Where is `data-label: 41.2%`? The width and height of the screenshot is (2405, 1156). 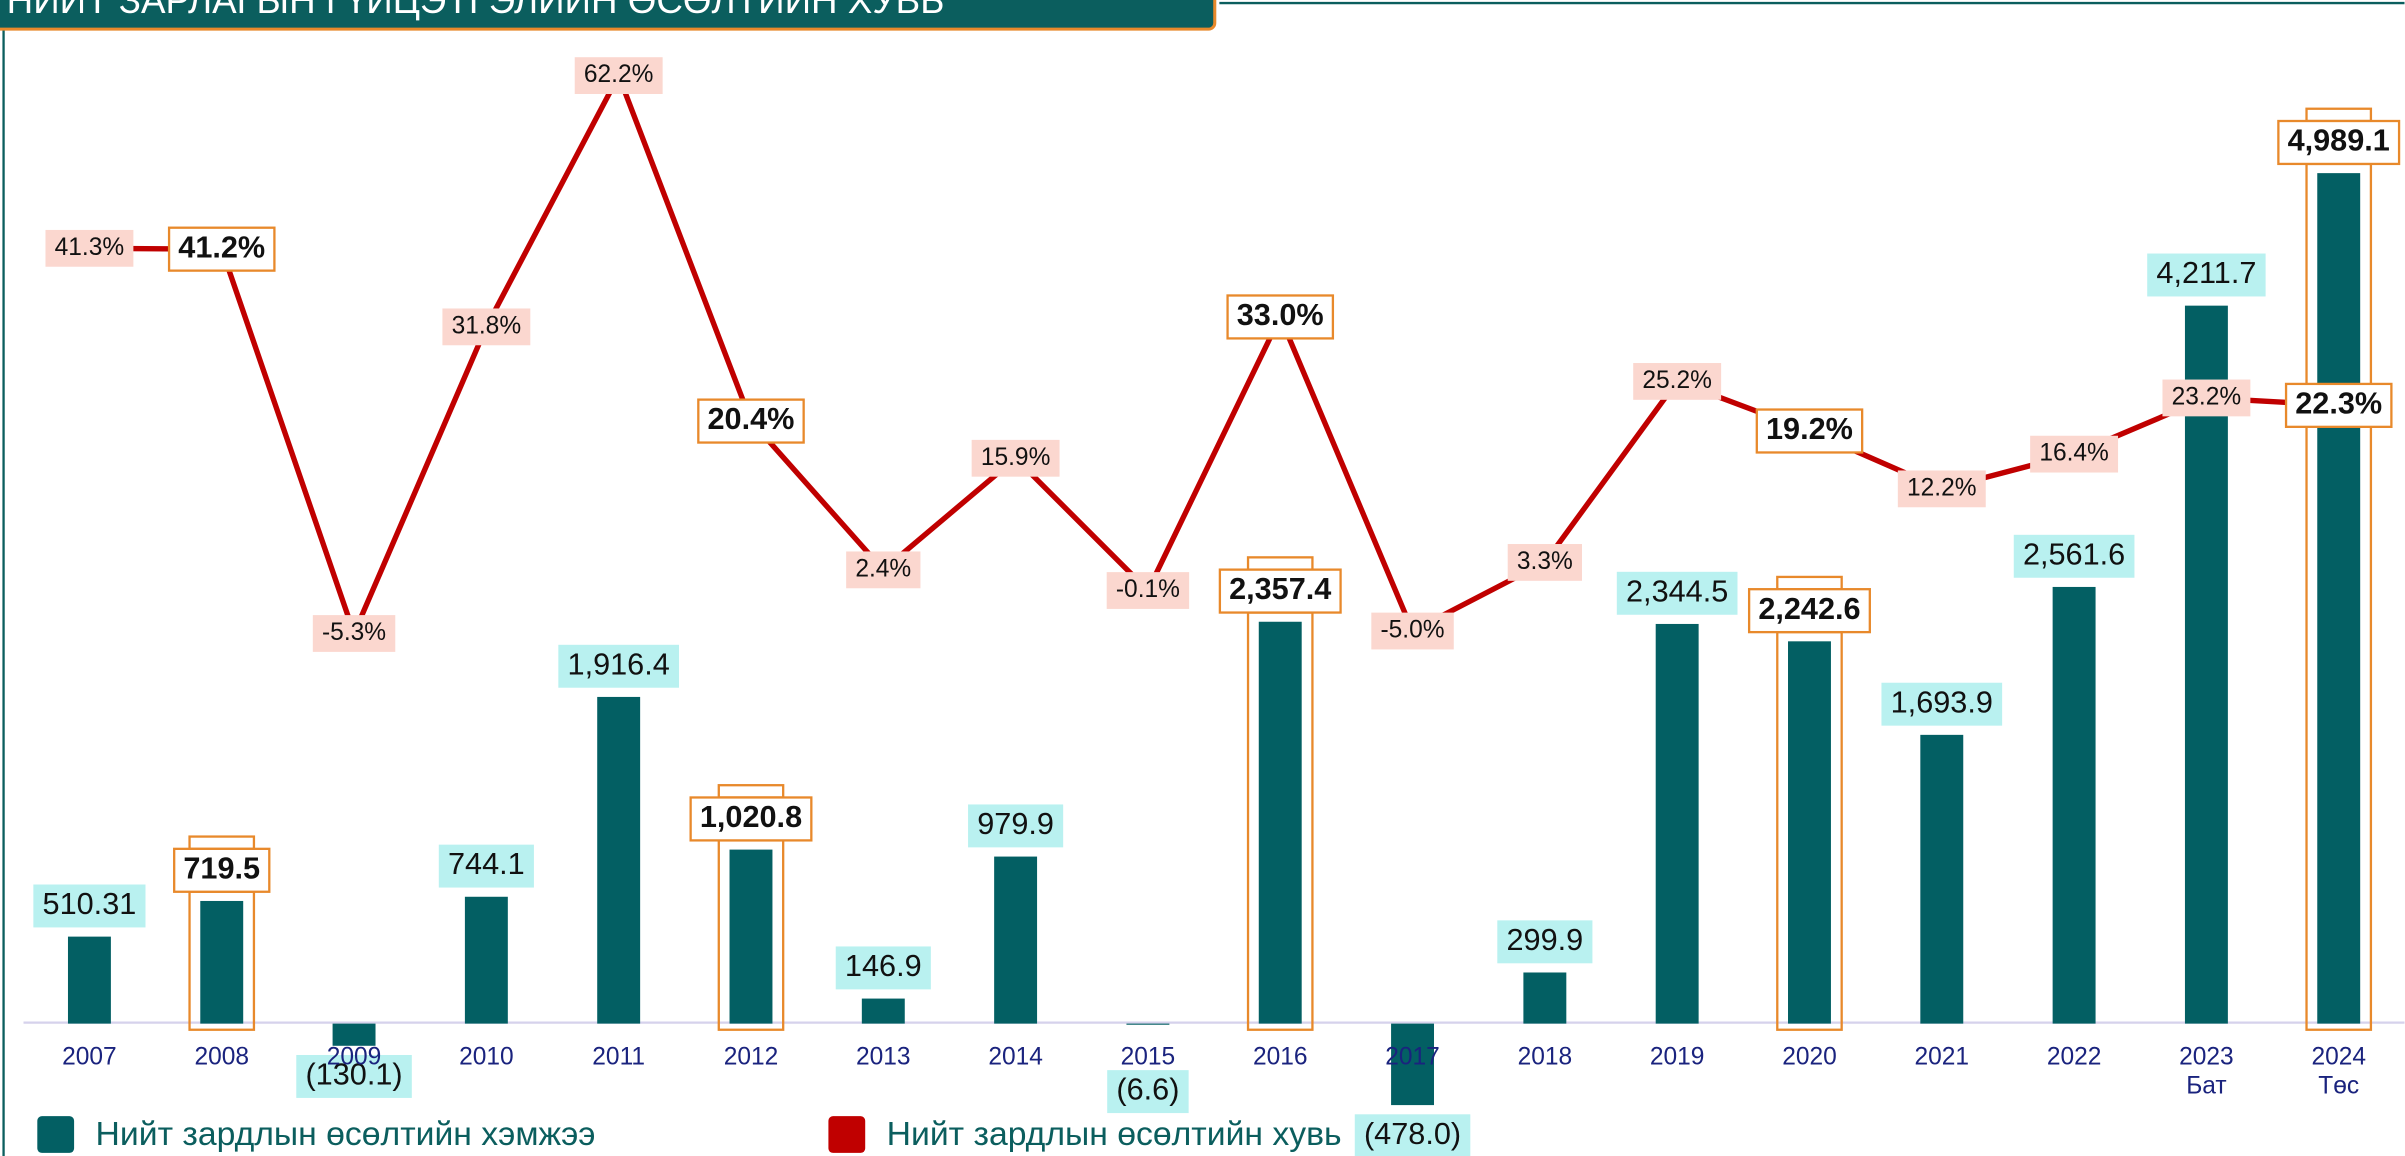
data-label: 41.2% is located at coordinates (221, 247).